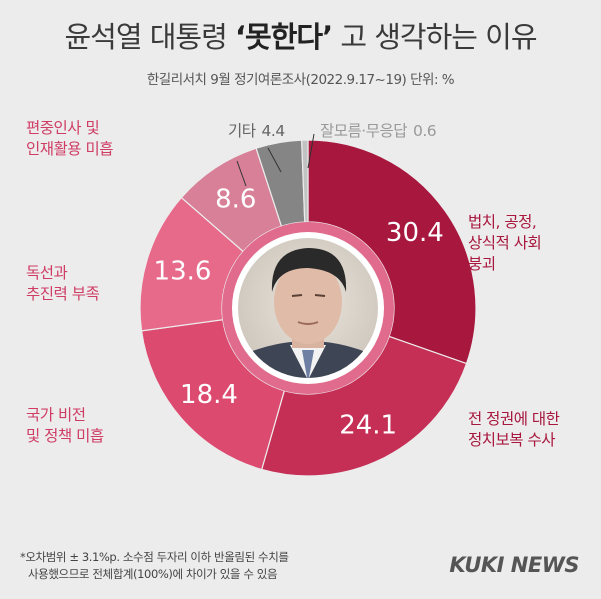 The width and height of the screenshot is (601, 599). What do you see at coordinates (273, 131) in the screenshot?
I see `label-other-value: 4.4` at bounding box center [273, 131].